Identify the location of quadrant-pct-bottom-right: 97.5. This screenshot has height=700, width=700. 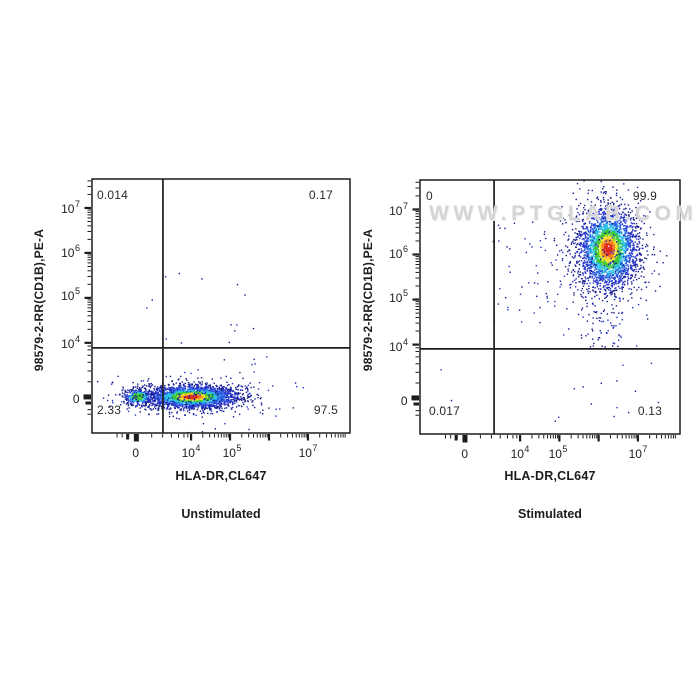
(325, 410).